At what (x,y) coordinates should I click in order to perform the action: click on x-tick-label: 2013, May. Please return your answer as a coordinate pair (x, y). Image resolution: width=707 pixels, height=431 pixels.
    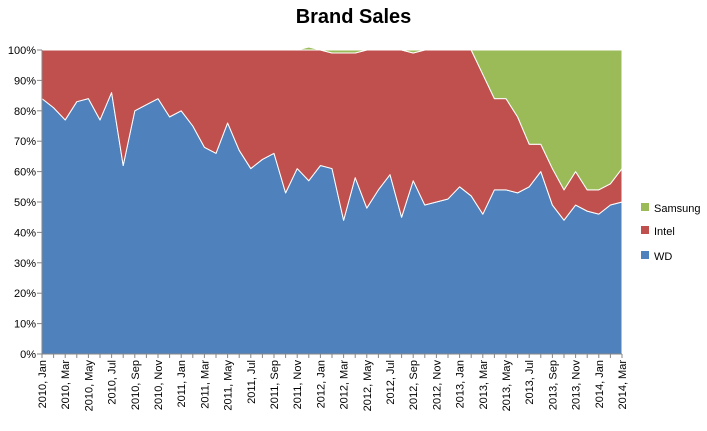
    Looking at the image, I should click on (507, 386).